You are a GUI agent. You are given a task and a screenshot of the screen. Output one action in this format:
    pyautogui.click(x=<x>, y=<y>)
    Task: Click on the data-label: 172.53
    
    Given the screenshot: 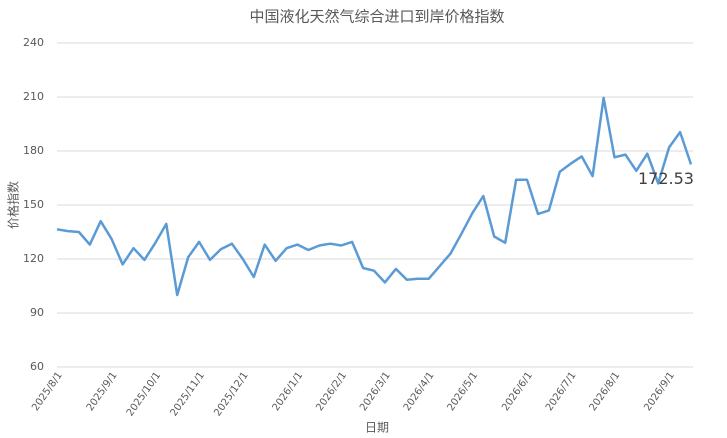 What is the action you would take?
    pyautogui.click(x=666, y=178)
    